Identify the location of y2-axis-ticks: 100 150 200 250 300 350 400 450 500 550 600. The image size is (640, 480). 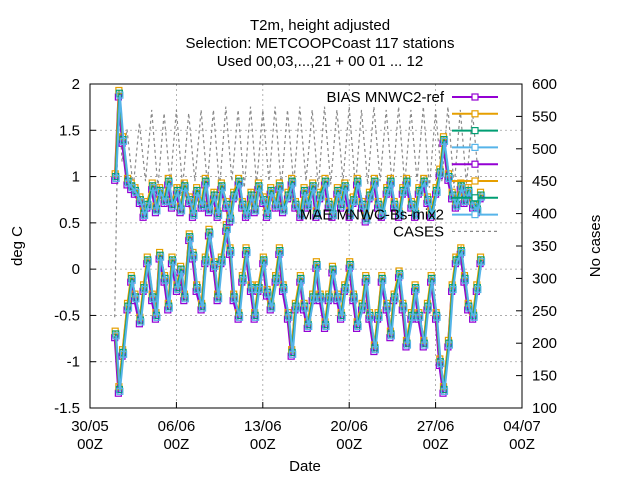
(536, 246).